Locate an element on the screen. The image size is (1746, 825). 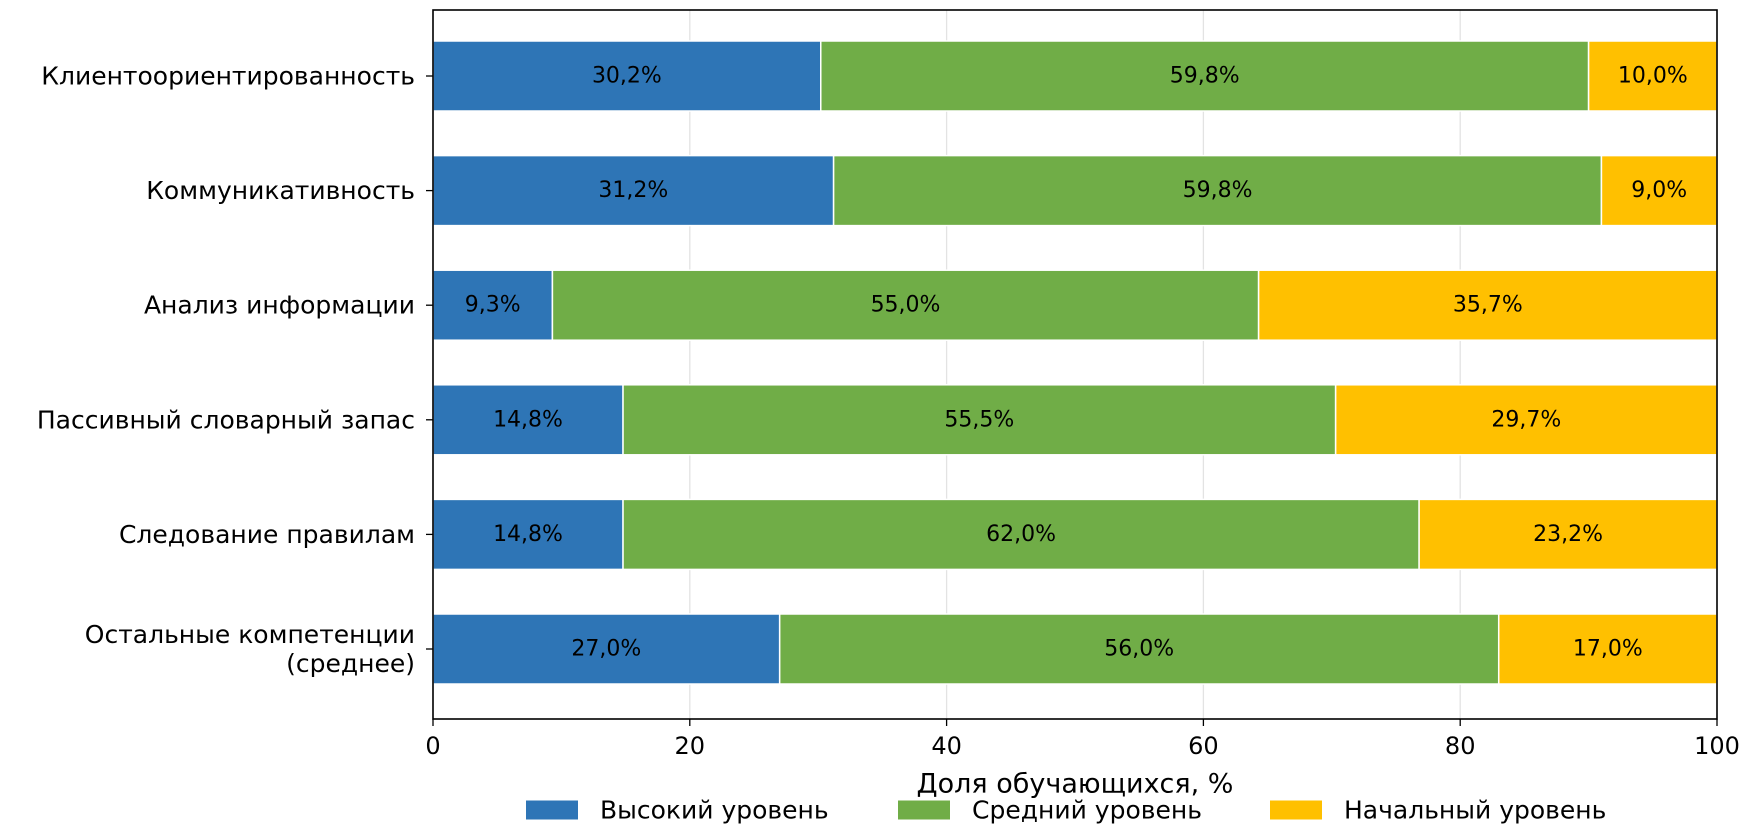
x-tick-label: 100 is located at coordinates (1717, 746).